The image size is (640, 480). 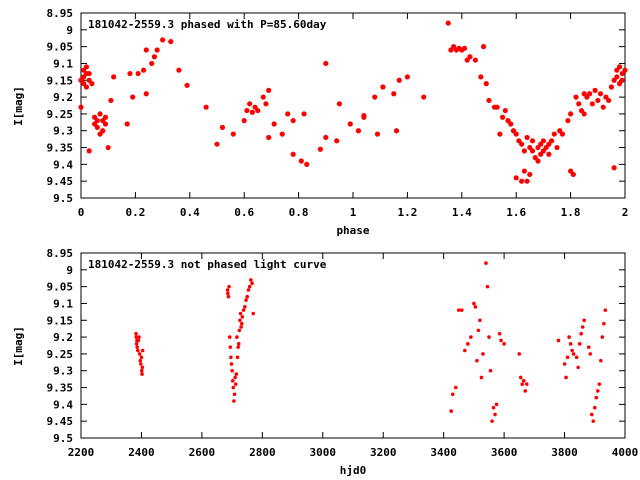 I want to click on chart-title: 181042-2559.3 not phased light curve, so click(x=207, y=264).